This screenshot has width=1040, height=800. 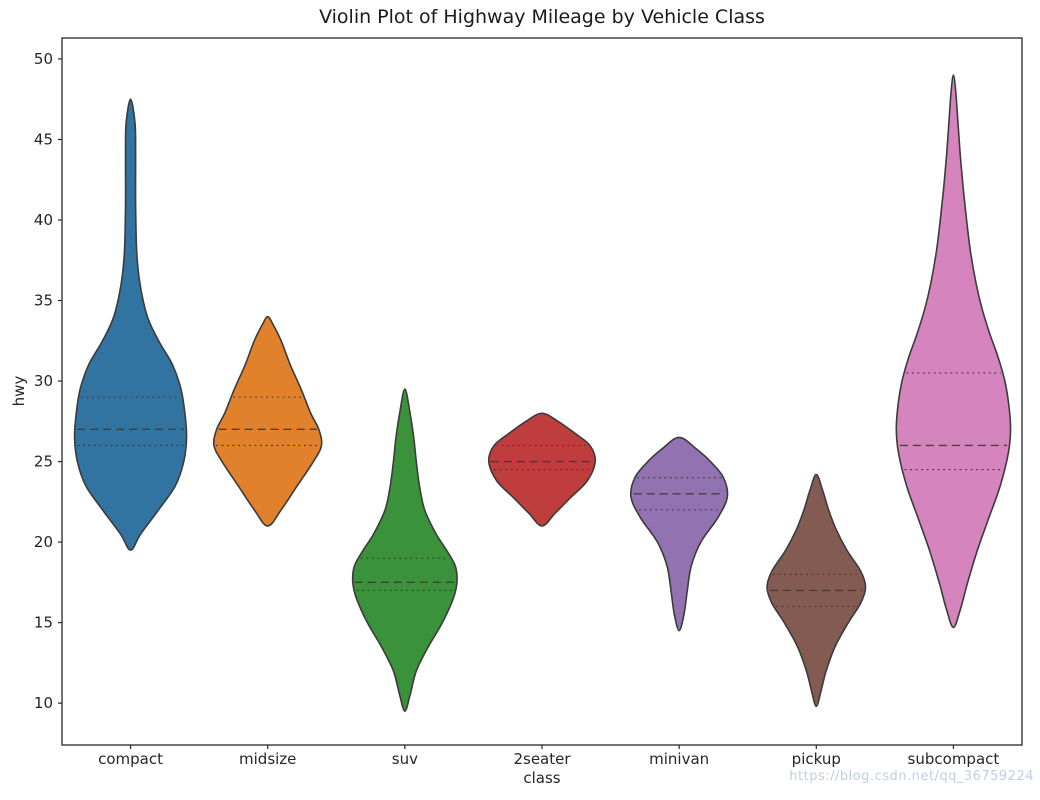 What do you see at coordinates (267, 421) in the screenshot?
I see `violin-midsize` at bounding box center [267, 421].